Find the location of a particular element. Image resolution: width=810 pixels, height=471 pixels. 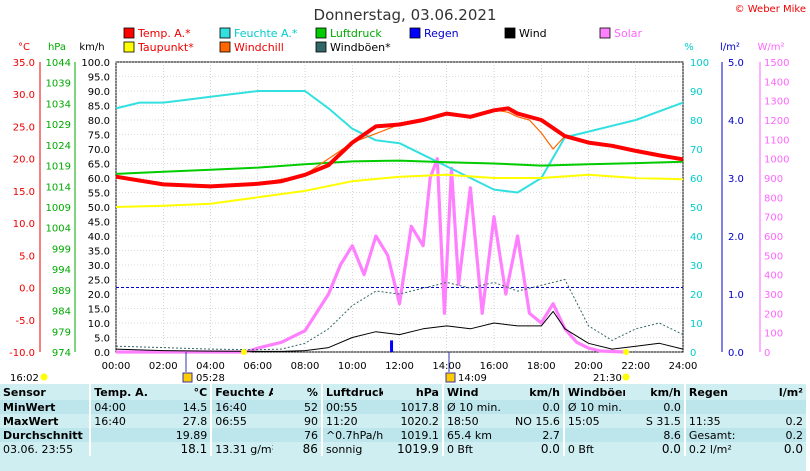

right-edge-fragment is located at coordinates (805, 207).